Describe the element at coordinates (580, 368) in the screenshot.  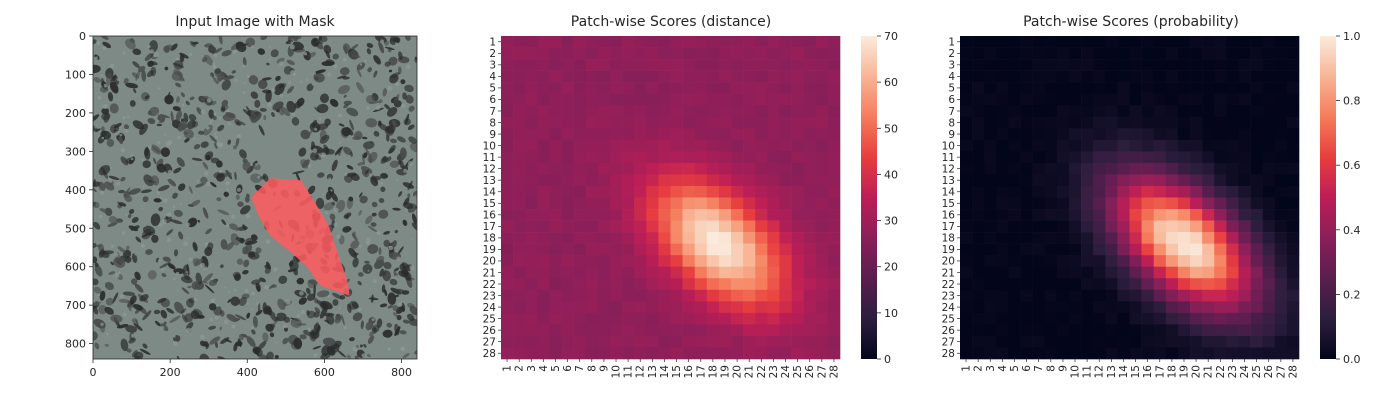
I see `col-tick-label: 7` at that location.